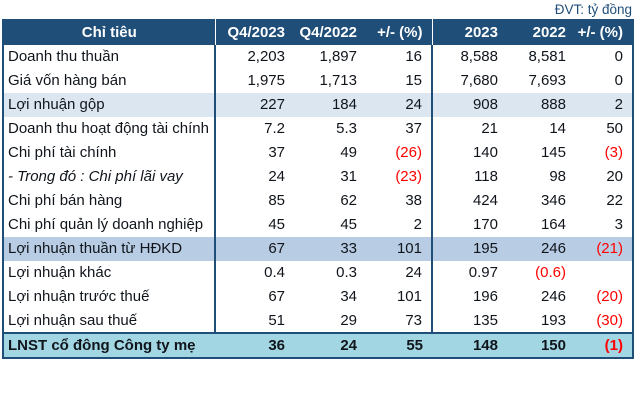 The width and height of the screenshot is (637, 405). What do you see at coordinates (102, 345) in the screenshot?
I see `row-label: LNST cổ đông Công ty mẹ` at bounding box center [102, 345].